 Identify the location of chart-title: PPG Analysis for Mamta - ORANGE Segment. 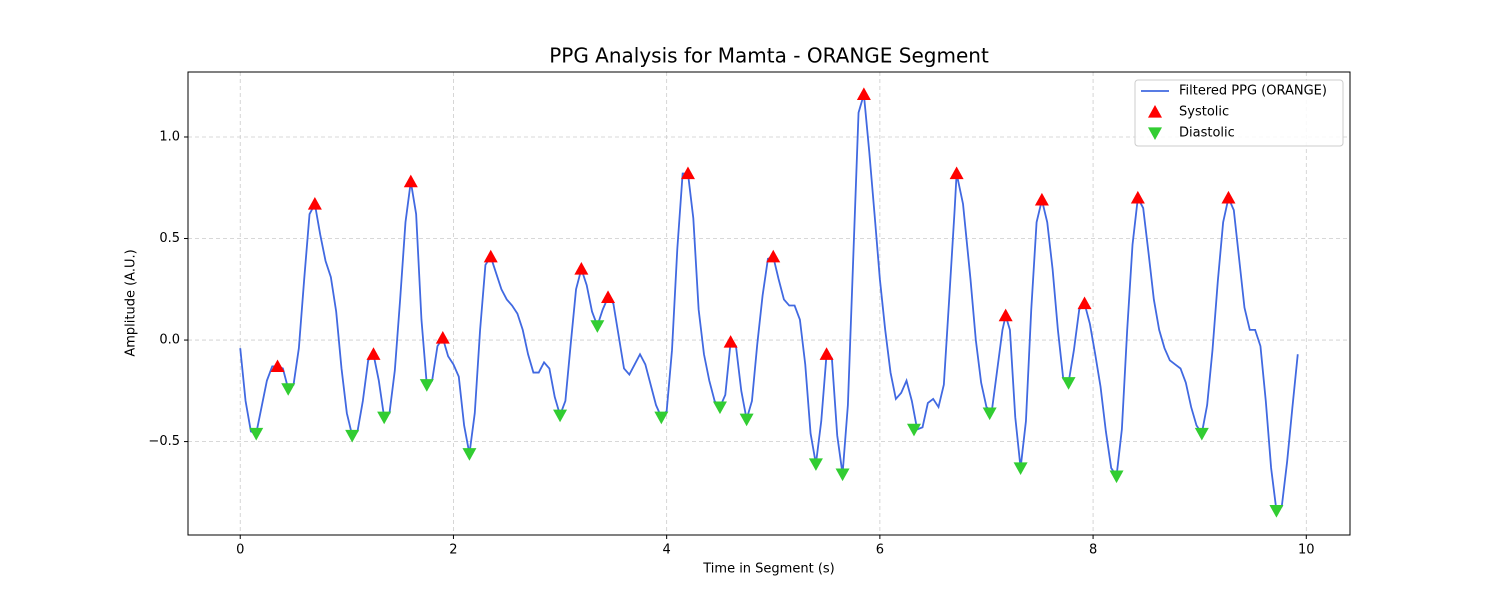
(769, 56).